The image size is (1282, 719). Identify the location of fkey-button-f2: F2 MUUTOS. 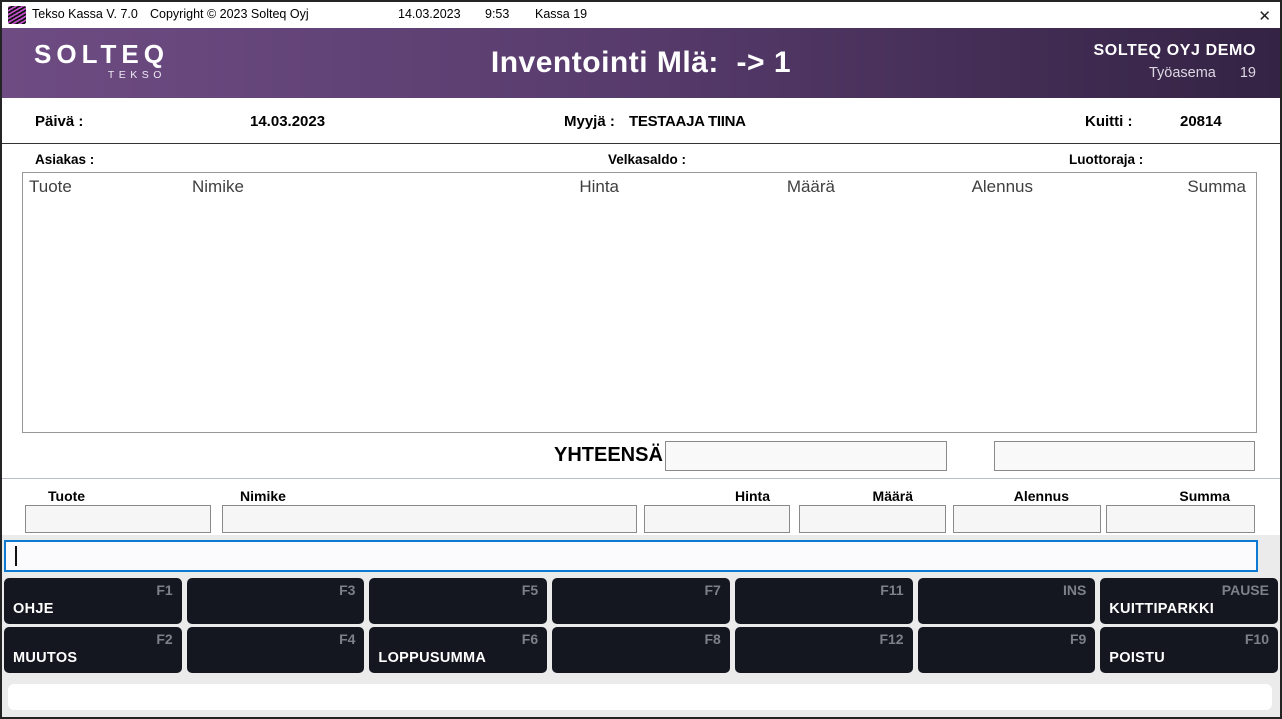
(93, 650).